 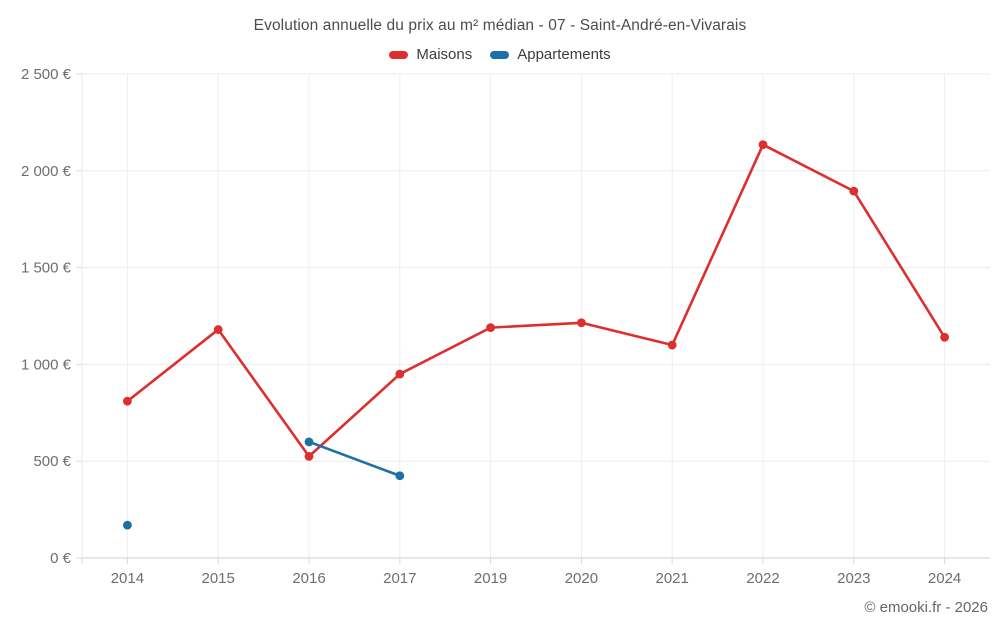 I want to click on credit-text: © emooki.fr - 2026, so click(x=926, y=607).